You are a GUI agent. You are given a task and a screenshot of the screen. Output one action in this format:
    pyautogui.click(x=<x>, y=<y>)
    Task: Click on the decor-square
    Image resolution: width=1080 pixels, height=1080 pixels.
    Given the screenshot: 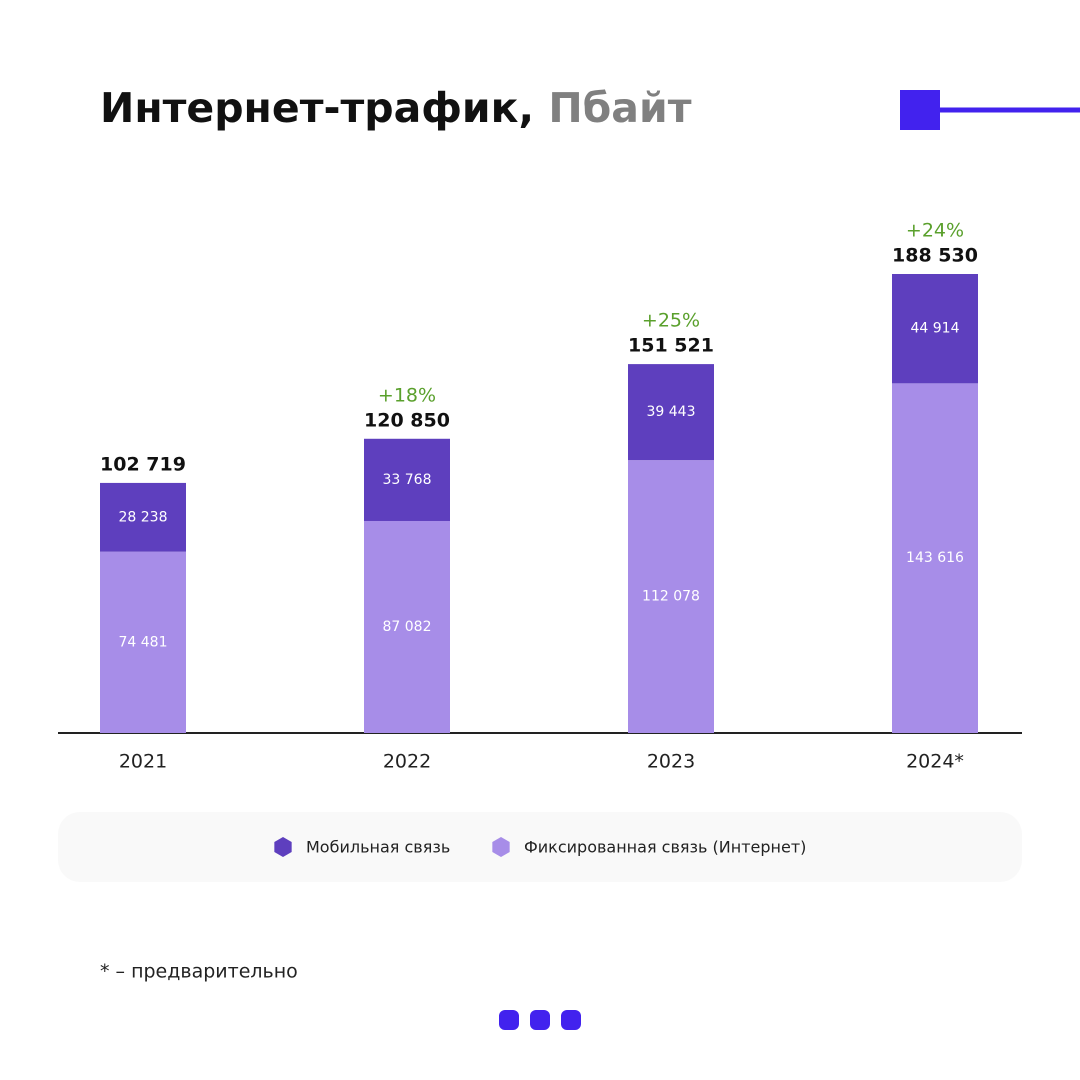 What is the action you would take?
    pyautogui.click(x=920, y=110)
    